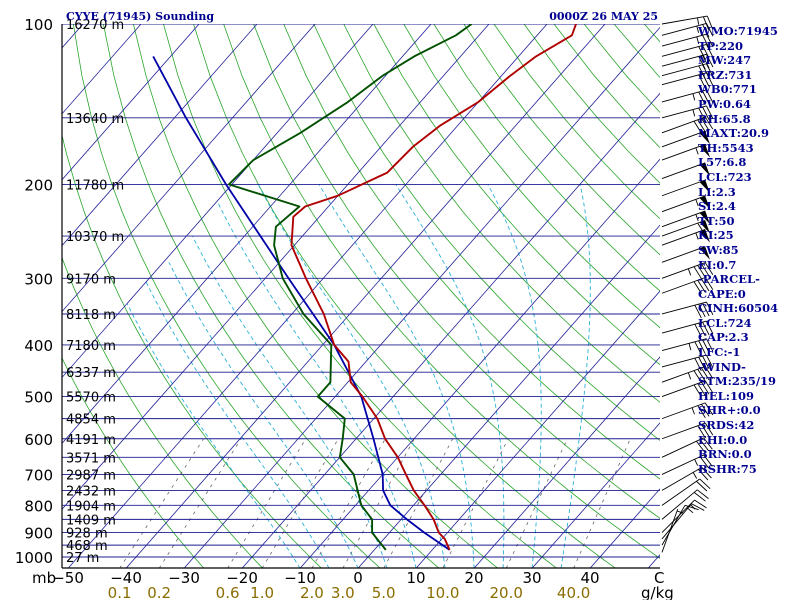 Image resolution: width=800 pixels, height=600 pixels. Describe the element at coordinates (95, 237) in the screenshot. I see `height-label: 10370 m` at that location.